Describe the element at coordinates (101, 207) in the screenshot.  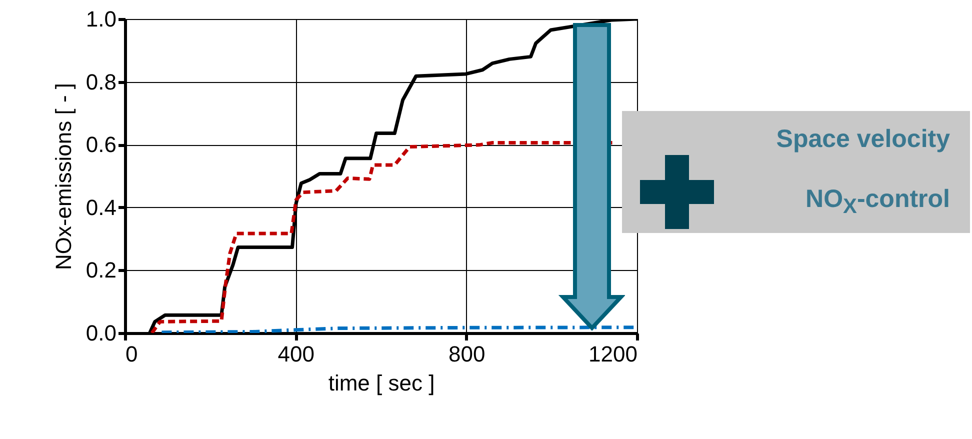
I see `y-tick-label: 0.4` at that location.